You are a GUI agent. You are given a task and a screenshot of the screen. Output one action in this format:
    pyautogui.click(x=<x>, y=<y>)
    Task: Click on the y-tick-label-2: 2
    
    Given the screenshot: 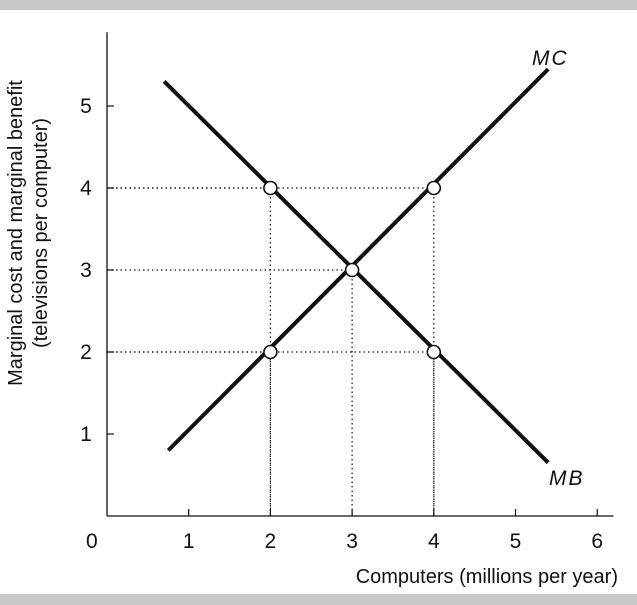 What is the action you would take?
    pyautogui.click(x=86, y=352)
    